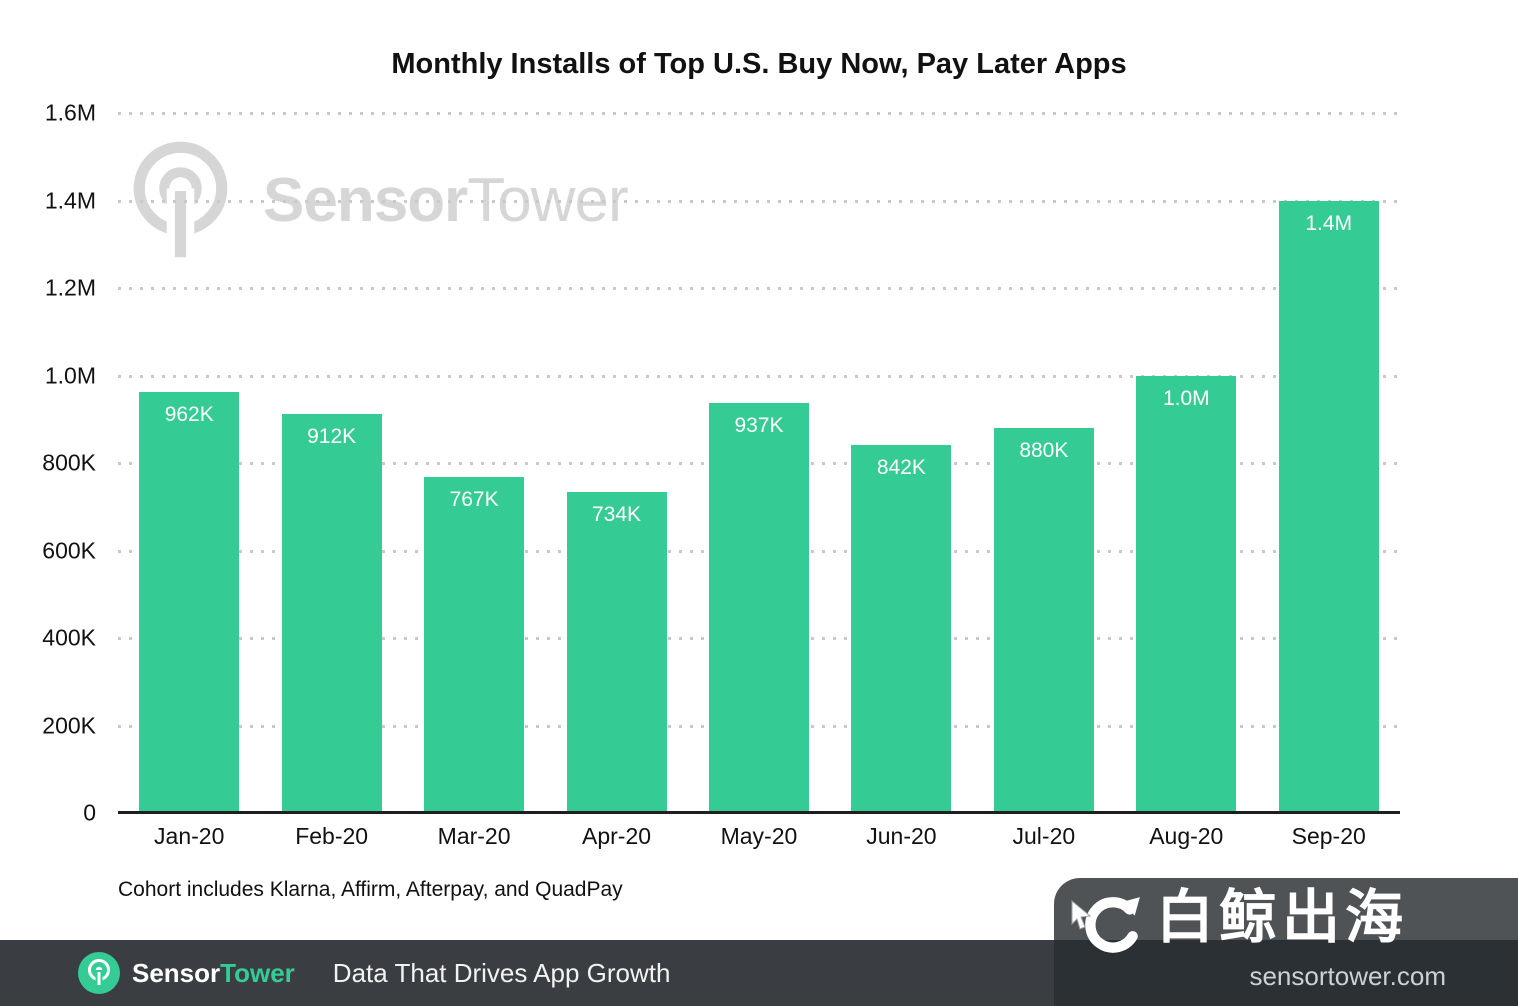  Describe the element at coordinates (176, 973) in the screenshot. I see `footer-brand-sensor: Sensor` at that location.